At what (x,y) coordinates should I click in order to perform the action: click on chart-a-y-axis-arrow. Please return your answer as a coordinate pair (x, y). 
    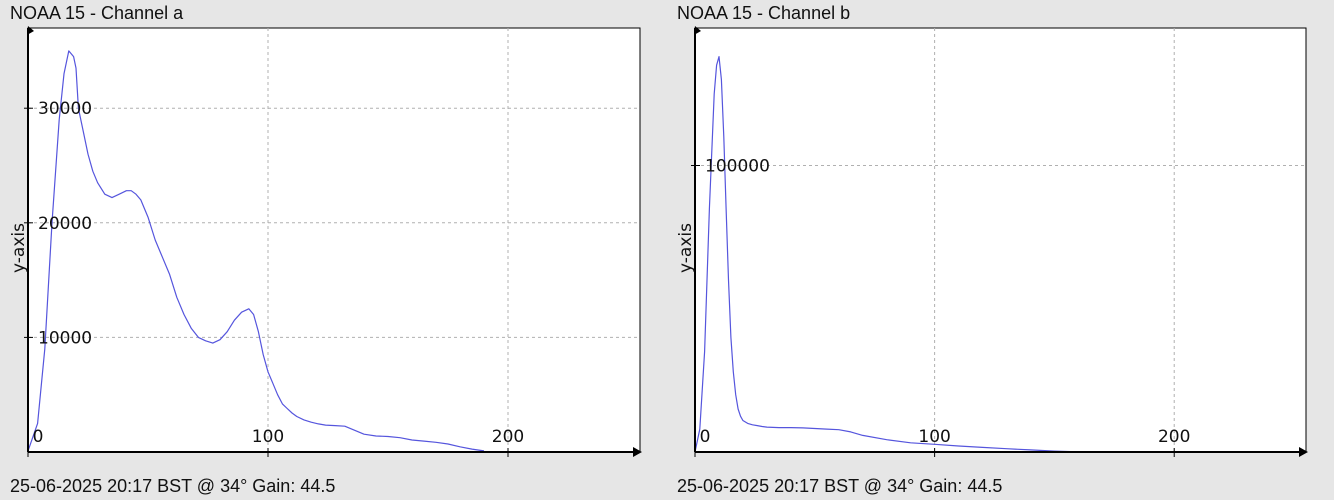
    Looking at the image, I should click on (30, 30).